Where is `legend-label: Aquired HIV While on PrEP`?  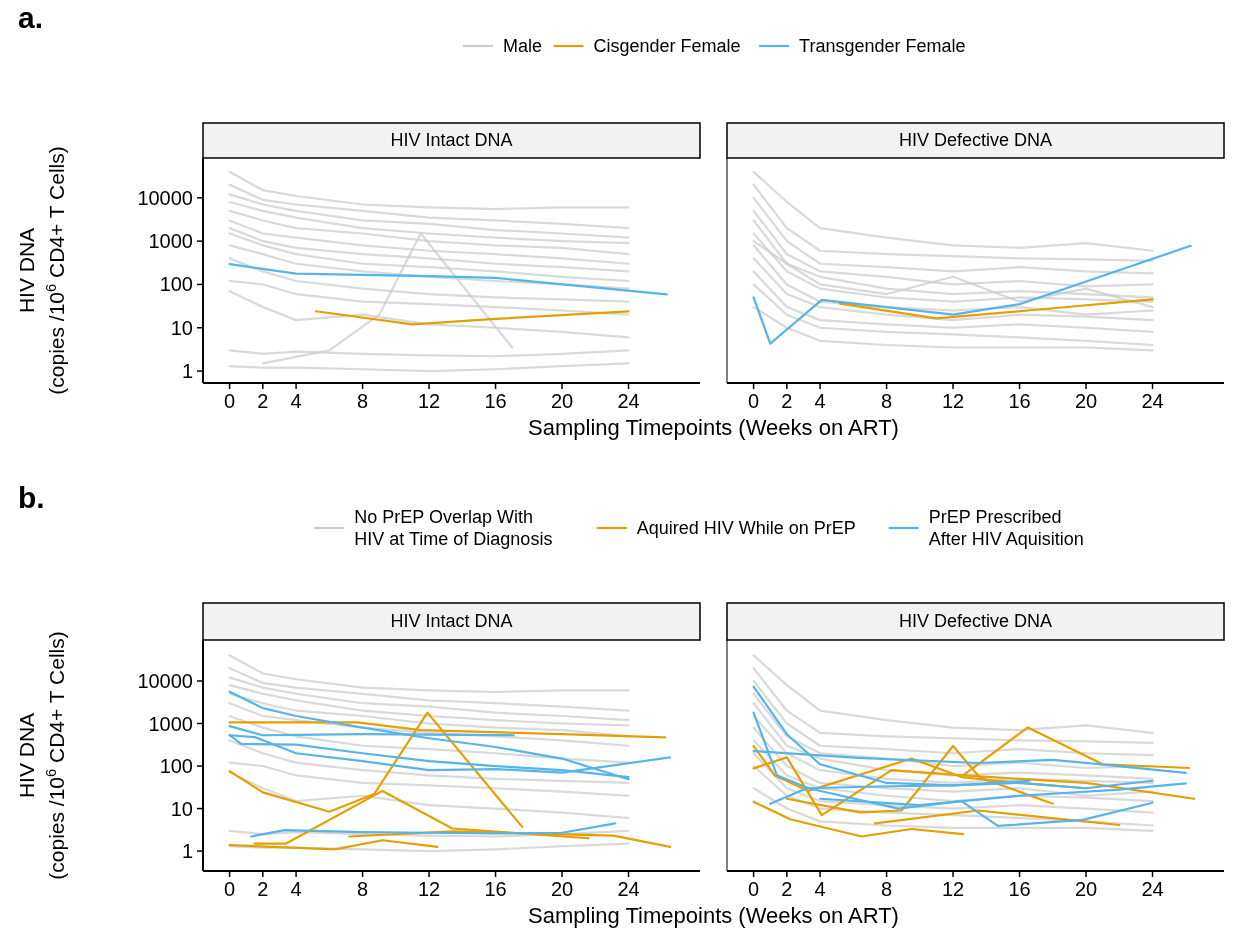
legend-label: Aquired HIV While on PrEP is located at coordinates (746, 528).